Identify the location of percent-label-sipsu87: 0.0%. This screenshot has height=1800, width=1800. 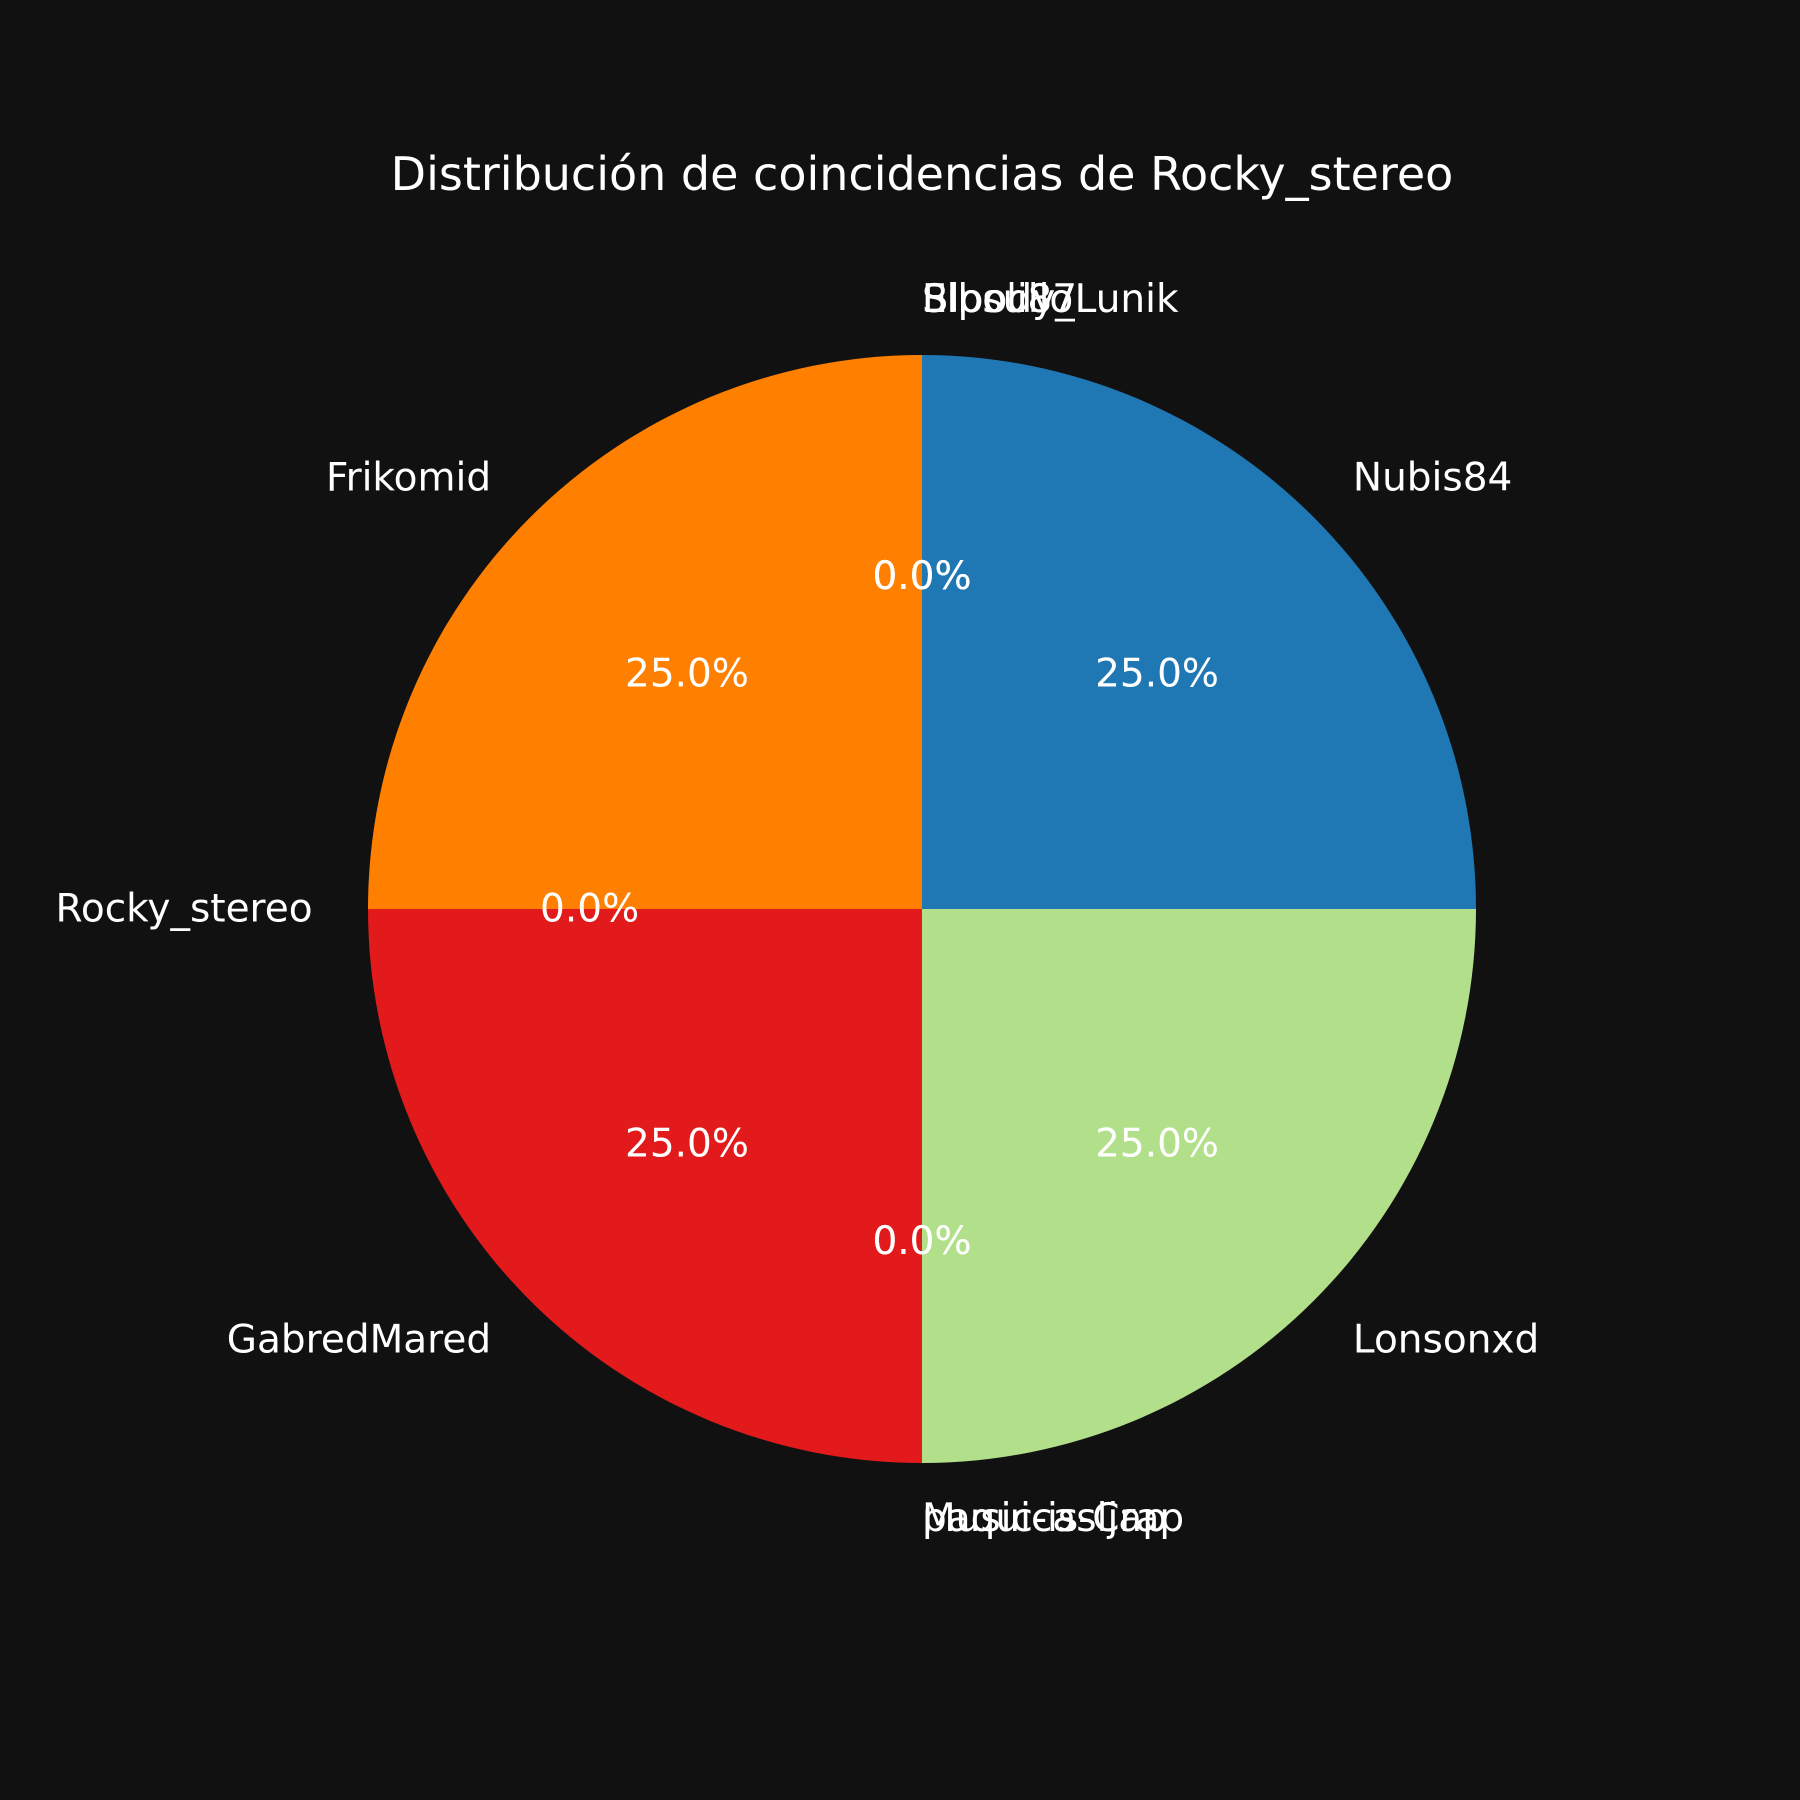
(921, 576).